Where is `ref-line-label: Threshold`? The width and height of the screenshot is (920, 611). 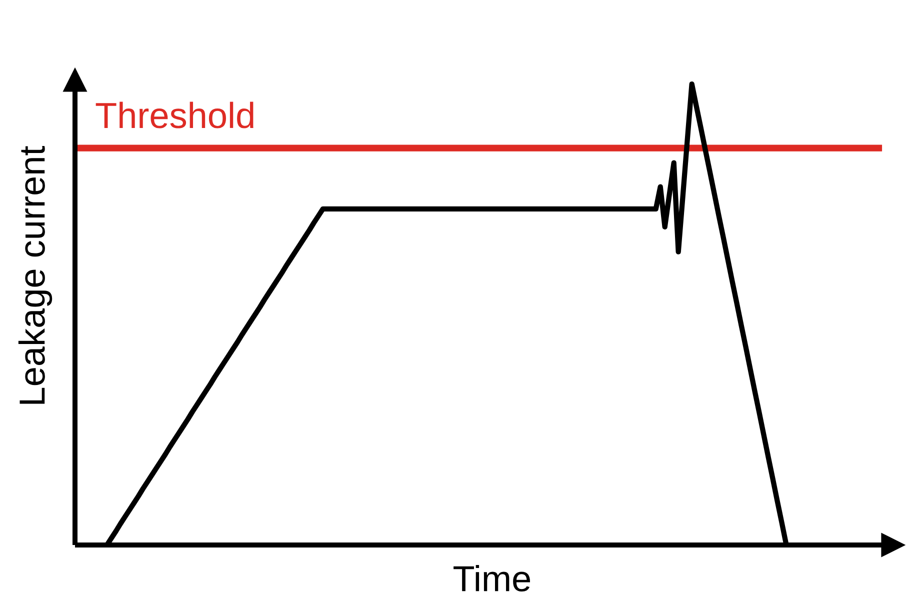
ref-line-label: Threshold is located at coordinates (175, 115).